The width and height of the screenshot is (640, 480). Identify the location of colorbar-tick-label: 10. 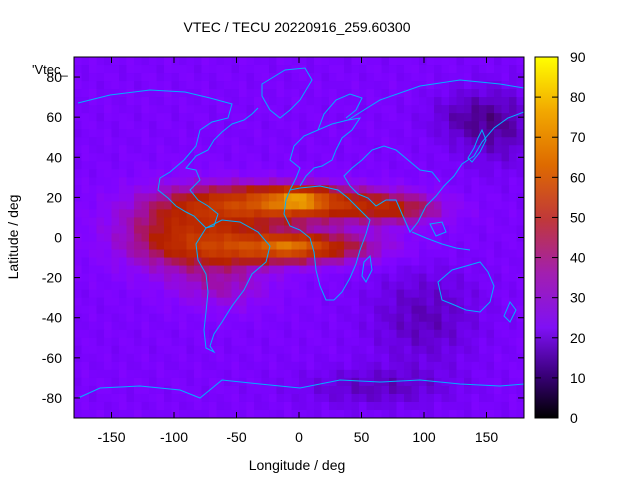
(578, 378).